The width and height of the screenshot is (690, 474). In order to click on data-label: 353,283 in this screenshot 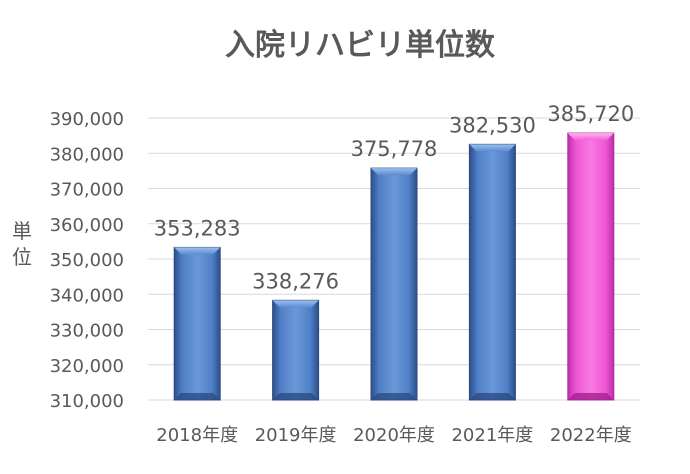, I will do `click(197, 228)`.